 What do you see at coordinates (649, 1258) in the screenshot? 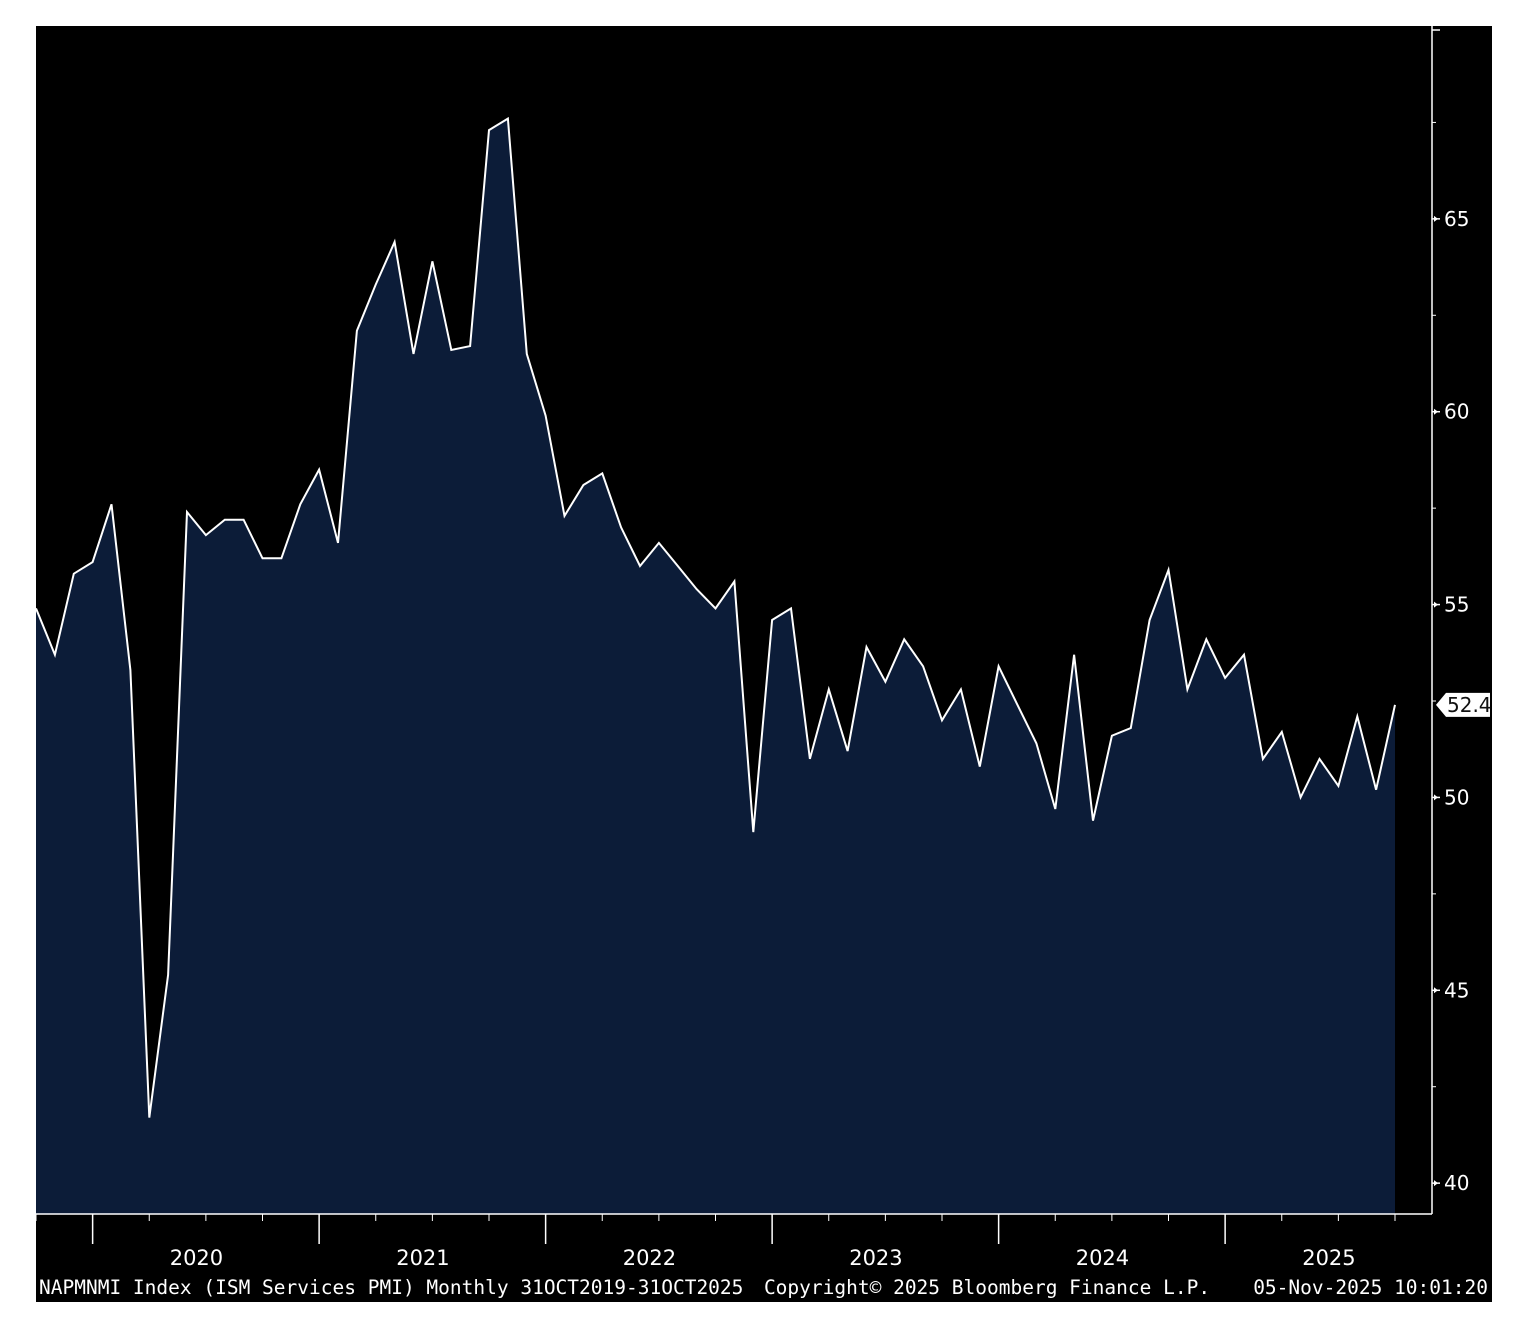
I see `x-year-label: 2022` at bounding box center [649, 1258].